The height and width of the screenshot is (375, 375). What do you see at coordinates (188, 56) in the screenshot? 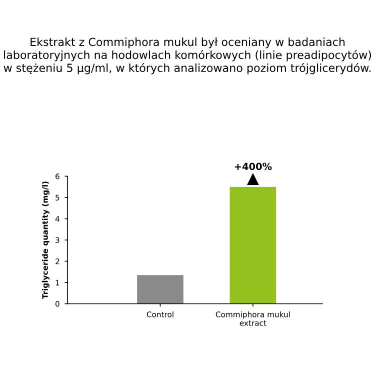
I see `chart-title: Ekstrakt z Commiphora mukul był oceniany w badaniach laboratoryjnych na hodowlach komórkowych (linie preadipocytów) w stężeniu 5 µg/ml, w których analizowano poziom trójglicerydów.` at bounding box center [188, 56].